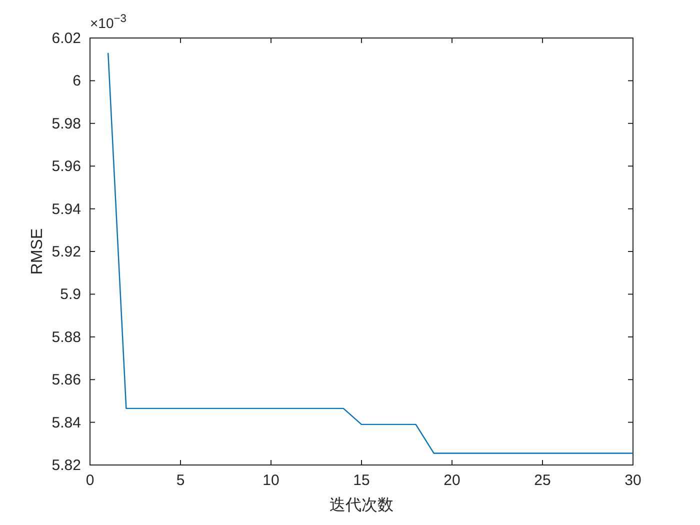 Image resolution: width=700 pixels, height=525 pixels. I want to click on y-tick-label: 5.92, so click(66, 252).